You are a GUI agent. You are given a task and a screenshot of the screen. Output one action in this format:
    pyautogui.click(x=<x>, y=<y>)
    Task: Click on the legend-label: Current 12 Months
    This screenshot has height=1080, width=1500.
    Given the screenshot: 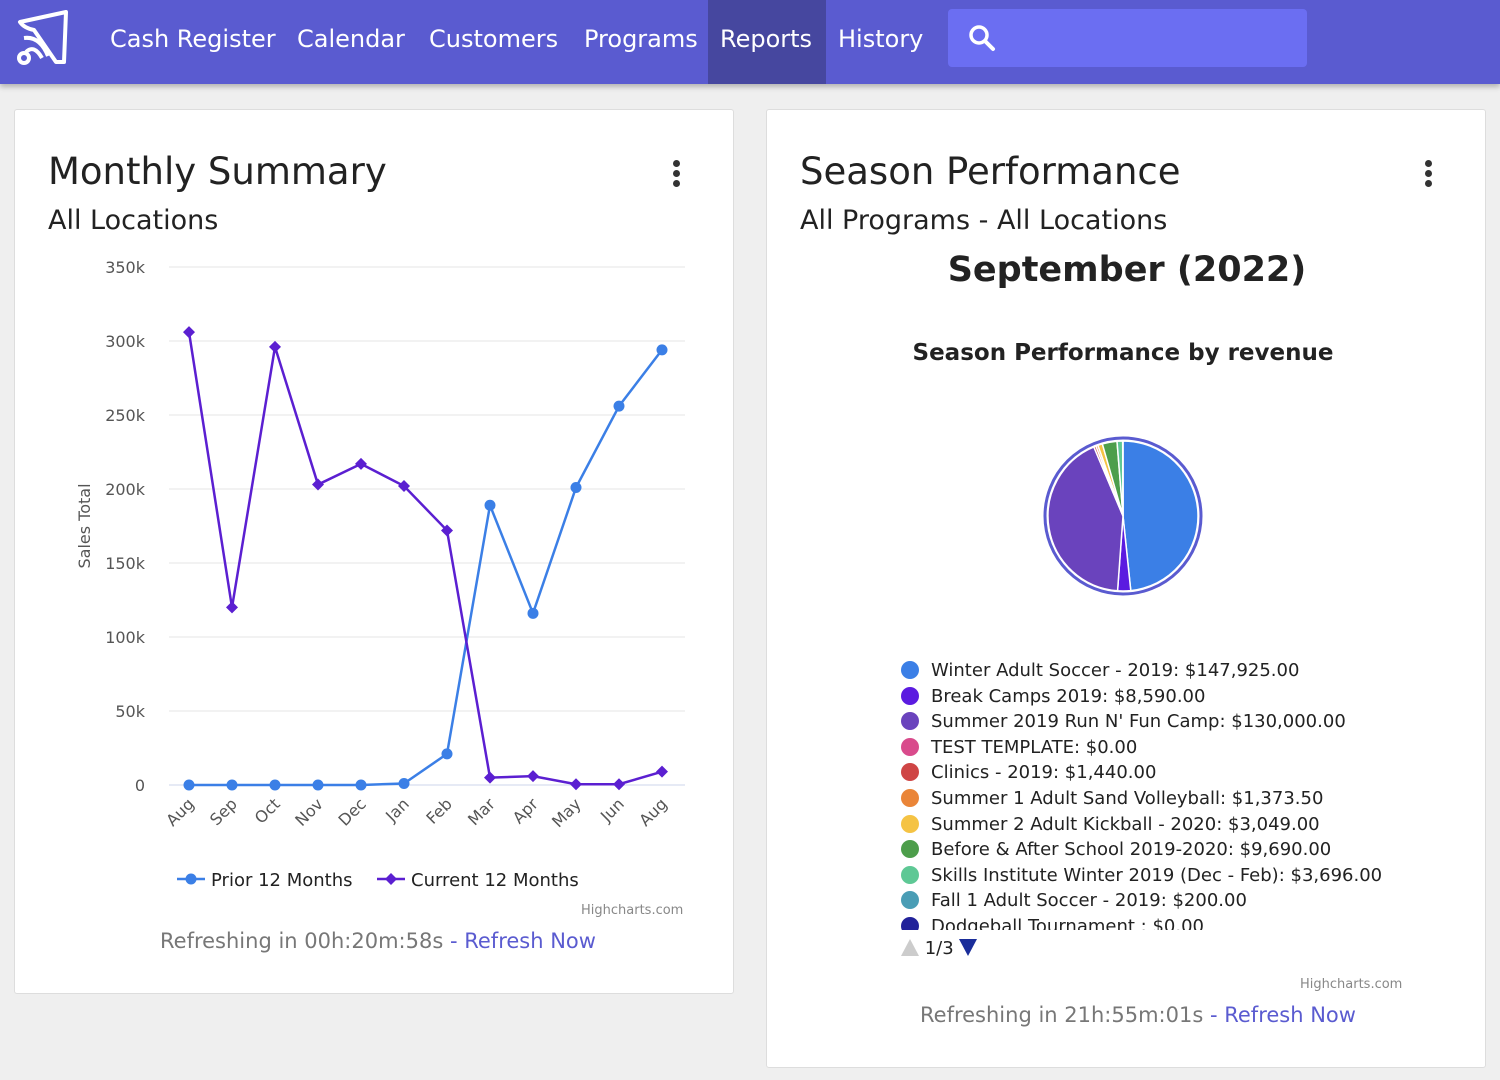 What is the action you would take?
    pyautogui.click(x=495, y=880)
    